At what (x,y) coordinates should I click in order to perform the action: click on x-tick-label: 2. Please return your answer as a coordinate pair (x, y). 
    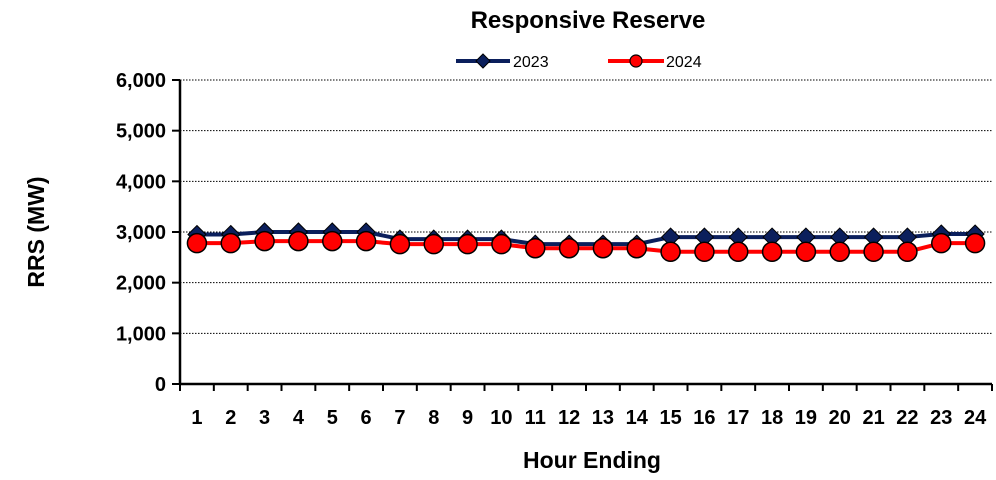
    Looking at the image, I should click on (230, 418).